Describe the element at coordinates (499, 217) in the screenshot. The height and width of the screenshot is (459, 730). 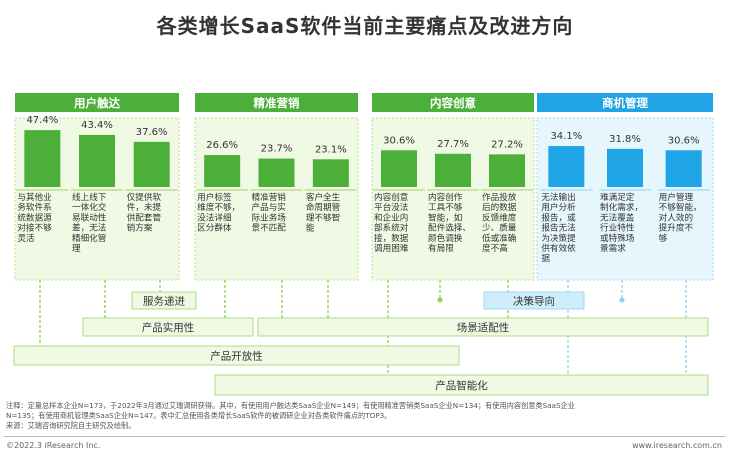
I see `bar-desc-2-2-2: 反馈维度` at that location.